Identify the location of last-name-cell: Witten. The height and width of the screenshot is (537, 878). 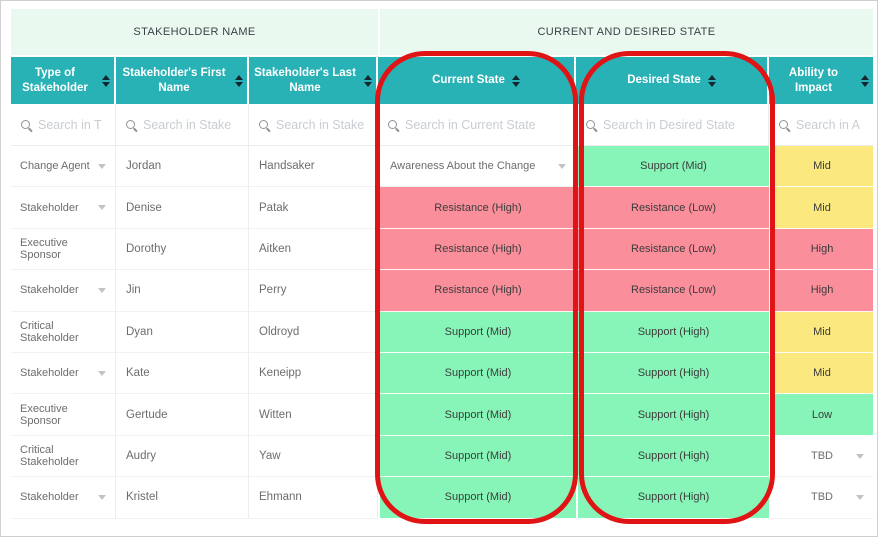
(313, 415).